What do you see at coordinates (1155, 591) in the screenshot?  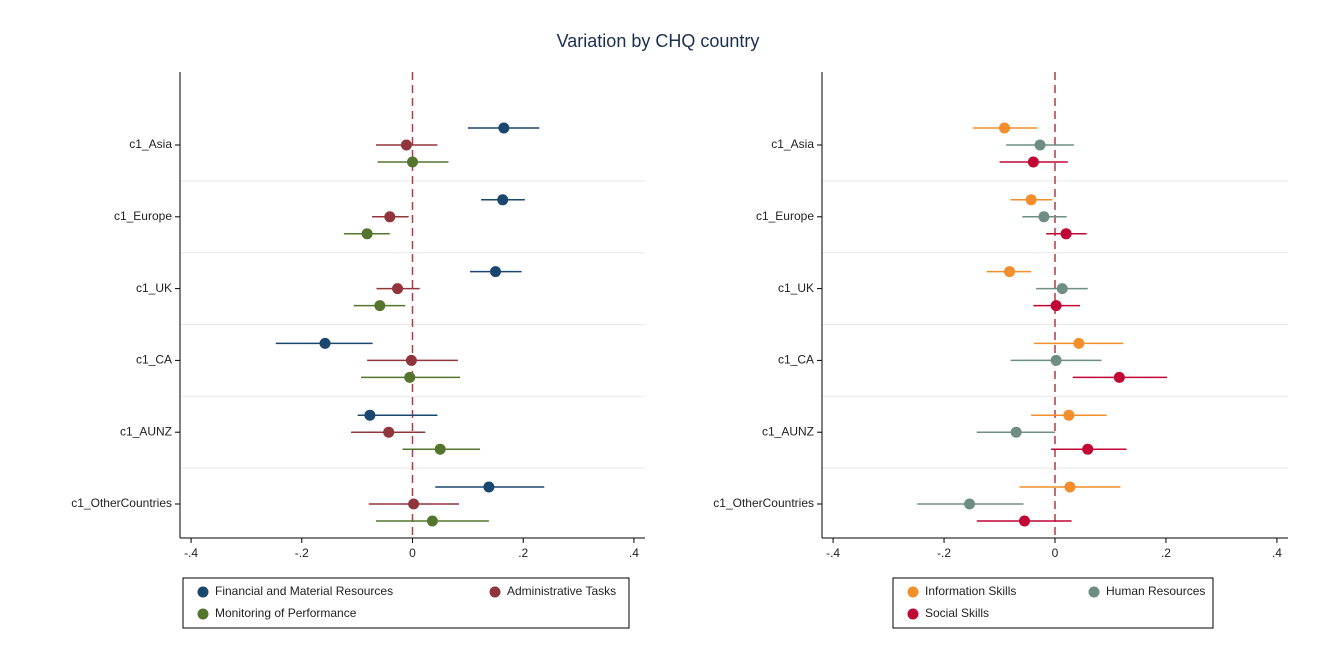 I see `legend-label: Human Resources` at bounding box center [1155, 591].